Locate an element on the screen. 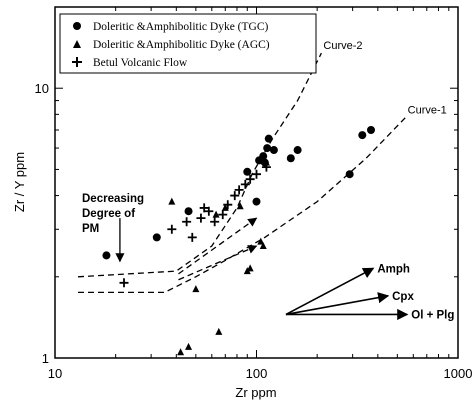 This screenshot has width=474, height=403. pm-annotation-line: PM is located at coordinates (90, 229).